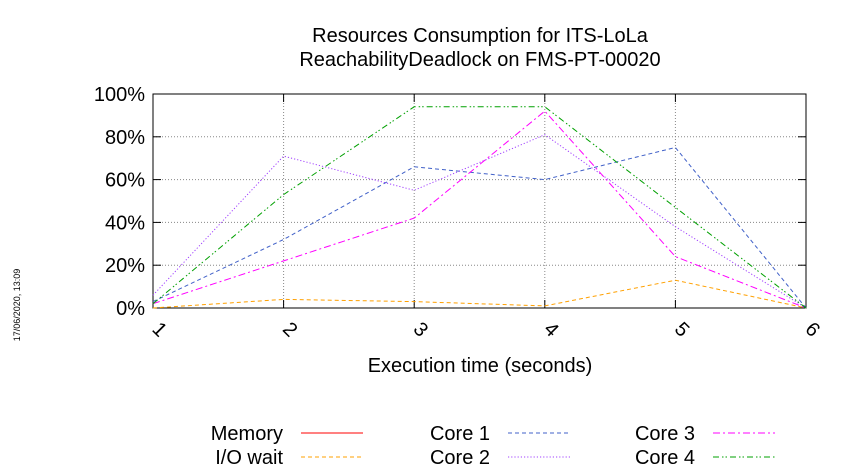  Describe the element at coordinates (550, 329) in the screenshot. I see `x-tick-label: 4` at that location.